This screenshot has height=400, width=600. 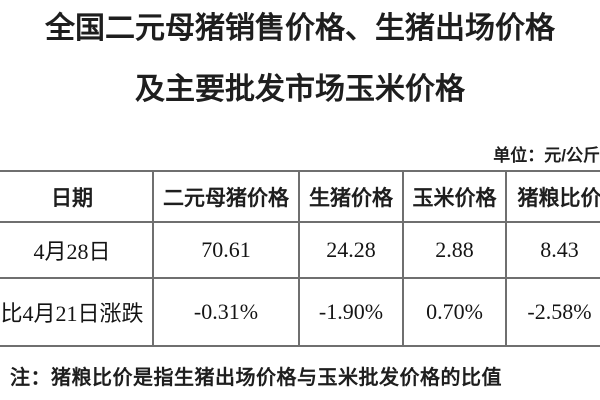 I want to click on col-header-hog-price: 生猪价格, so click(x=351, y=196).